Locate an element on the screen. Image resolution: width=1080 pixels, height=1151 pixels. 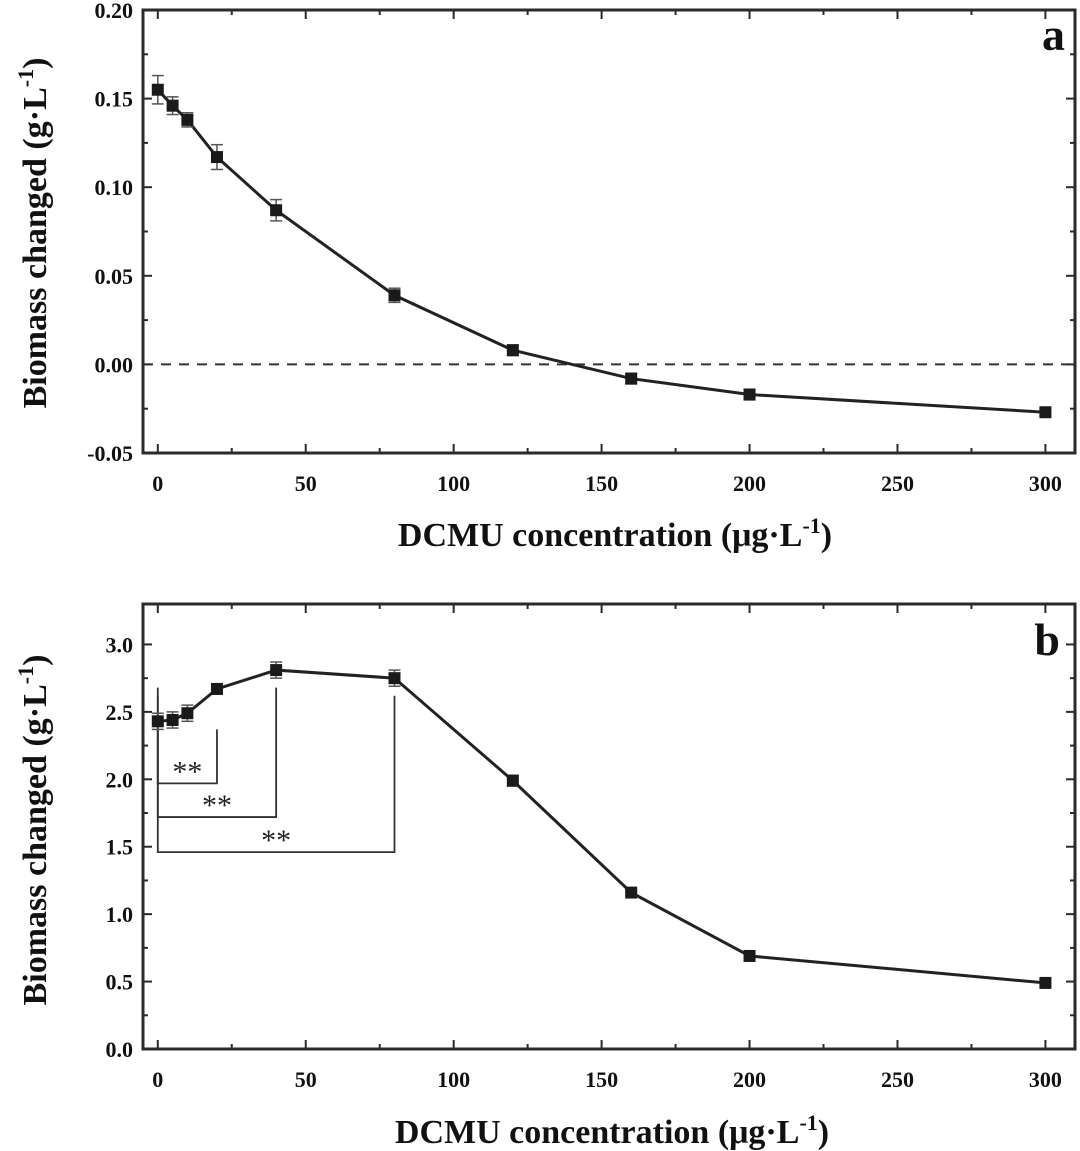
panel-b-x-axis-title: DCMU concentration (μg·L-1) is located at coordinates (612, 1130).